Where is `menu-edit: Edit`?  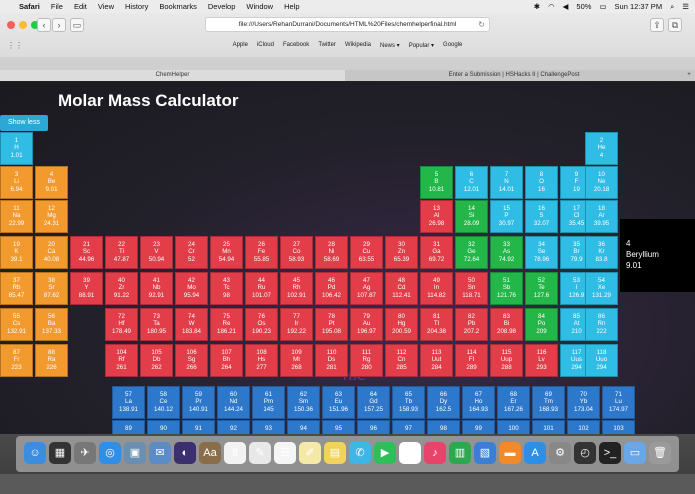
menu-edit: Edit is located at coordinates (80, 6).